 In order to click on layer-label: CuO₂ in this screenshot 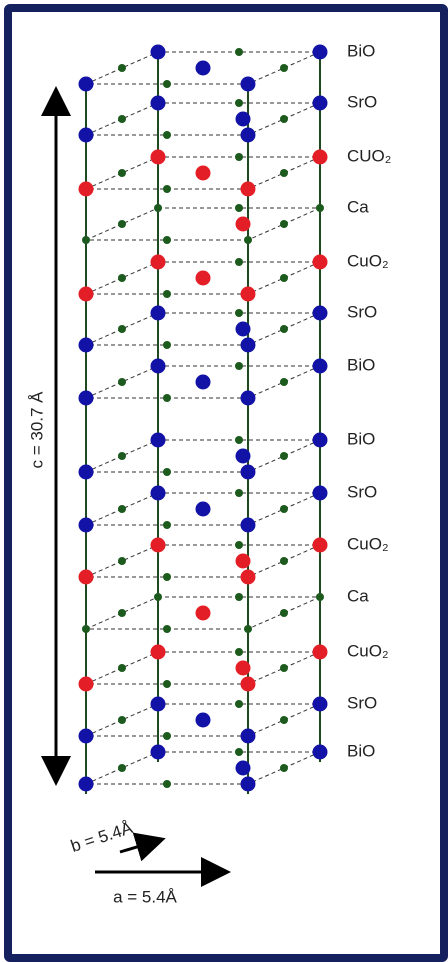, I will do `click(368, 650)`.